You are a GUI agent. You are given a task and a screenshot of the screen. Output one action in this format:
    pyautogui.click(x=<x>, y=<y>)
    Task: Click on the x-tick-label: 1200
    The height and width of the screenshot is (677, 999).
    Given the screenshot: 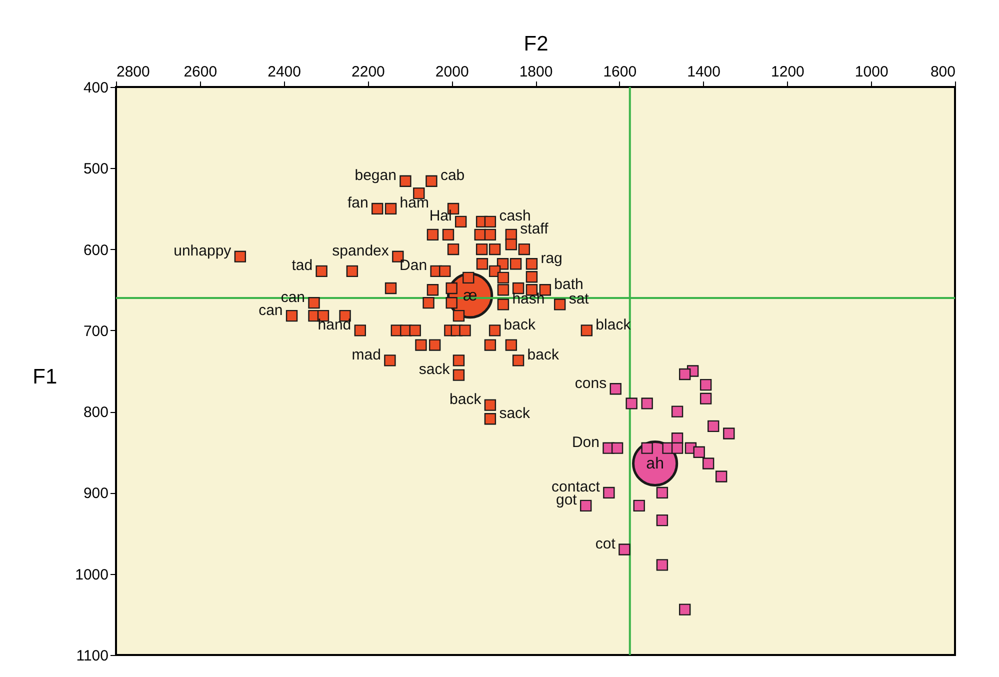 What is the action you would take?
    pyautogui.click(x=787, y=72)
    